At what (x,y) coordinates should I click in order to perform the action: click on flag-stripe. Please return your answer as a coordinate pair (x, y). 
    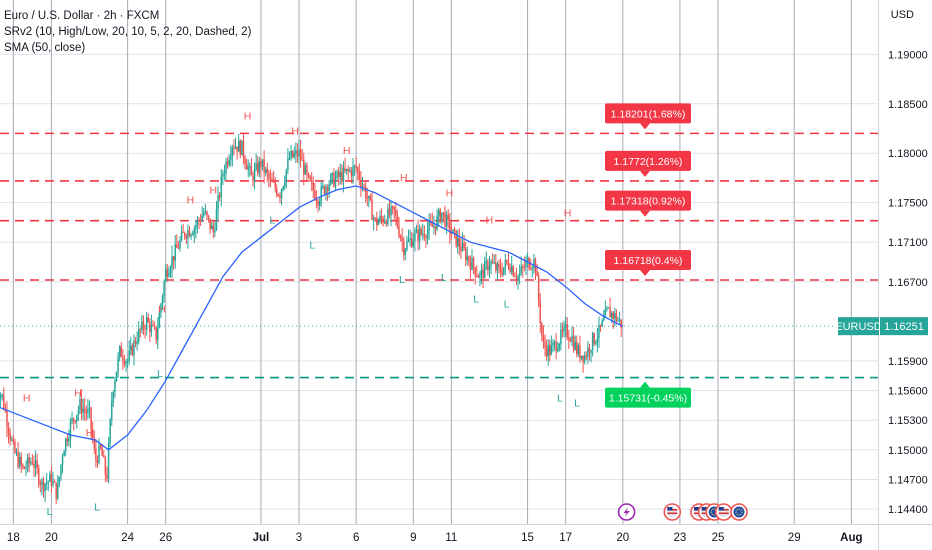
    Looking at the image, I should click on (672, 513).